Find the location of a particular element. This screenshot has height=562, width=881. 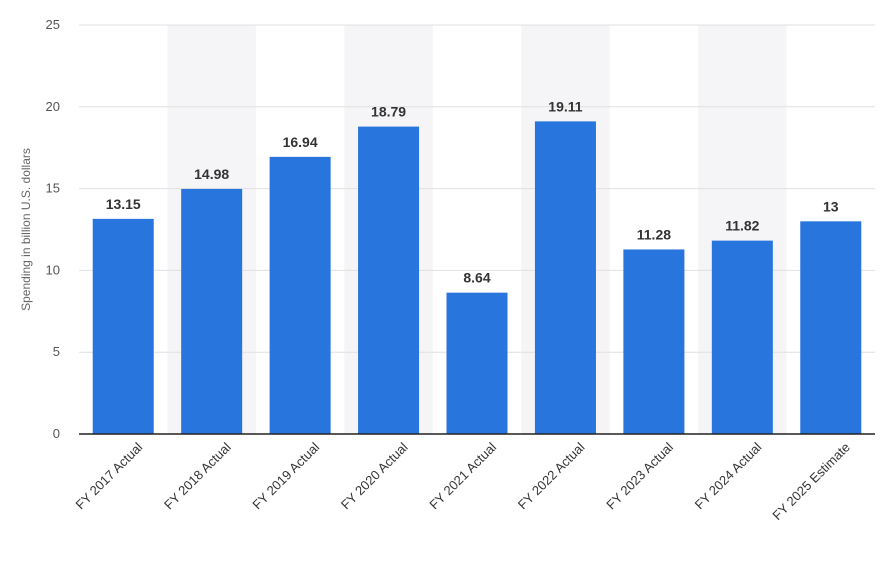

y-tick-label: 10 is located at coordinates (53, 269).